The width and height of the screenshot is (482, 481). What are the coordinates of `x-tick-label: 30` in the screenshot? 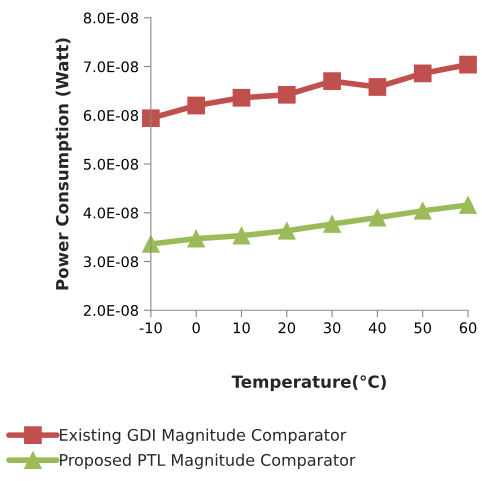 It's located at (332, 328).